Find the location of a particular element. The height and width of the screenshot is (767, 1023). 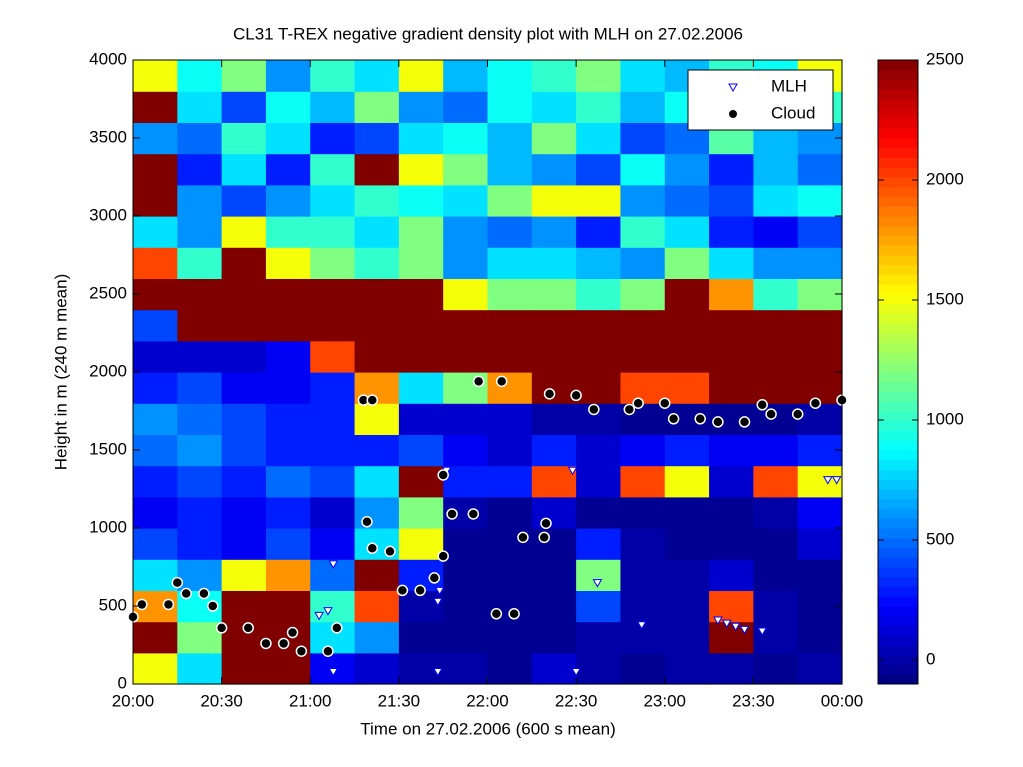

x-tick-label: 22:00 is located at coordinates (487, 700).